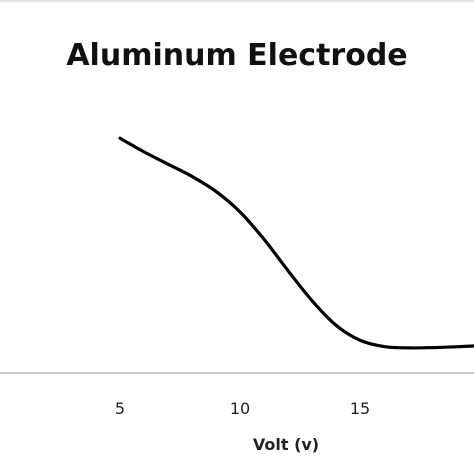 The image size is (474, 474). I want to click on x-axis-ticks: 5 10 15, so click(242, 408).